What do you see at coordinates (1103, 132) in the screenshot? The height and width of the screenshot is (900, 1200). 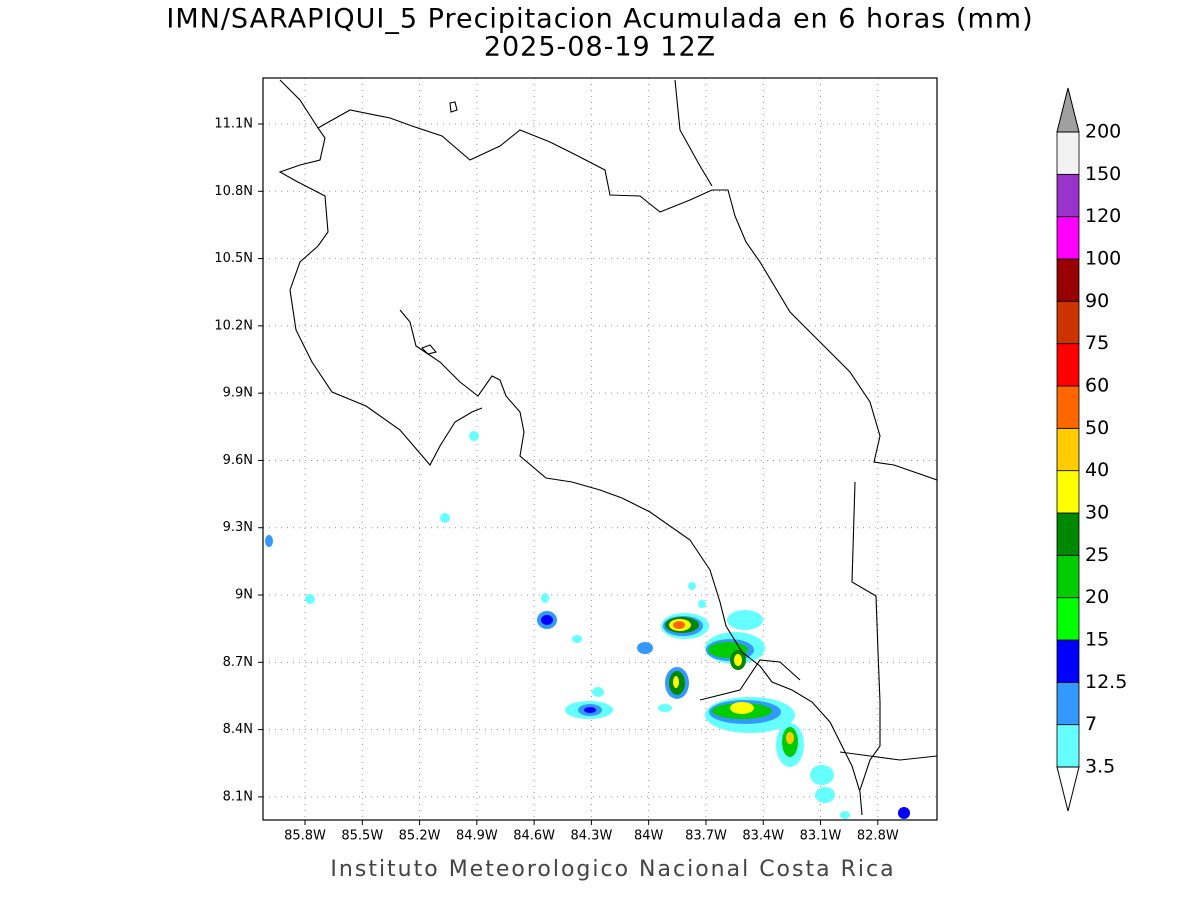 I see `colorbar-label: 200` at bounding box center [1103, 132].